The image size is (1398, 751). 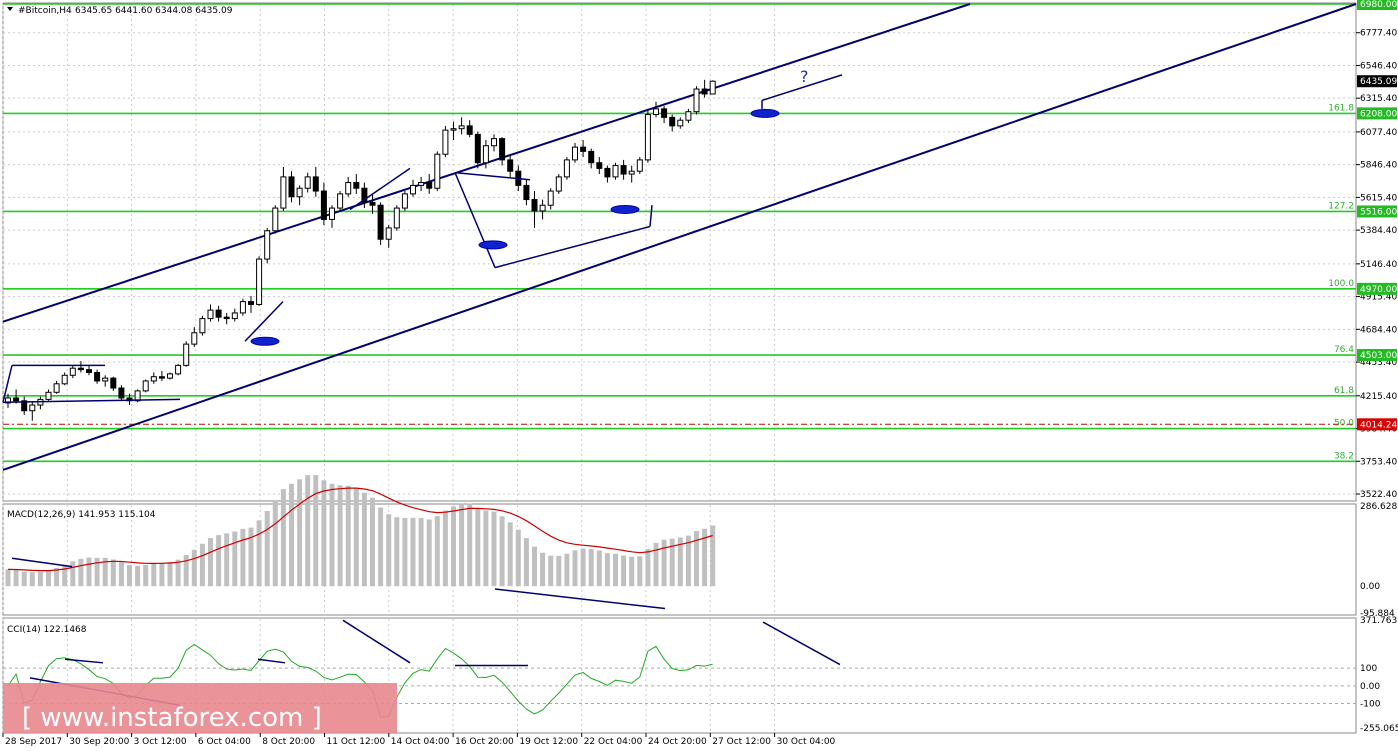 What do you see at coordinates (1378, 265) in the screenshot?
I see `price-tick-label: 5146.40` at bounding box center [1378, 265].